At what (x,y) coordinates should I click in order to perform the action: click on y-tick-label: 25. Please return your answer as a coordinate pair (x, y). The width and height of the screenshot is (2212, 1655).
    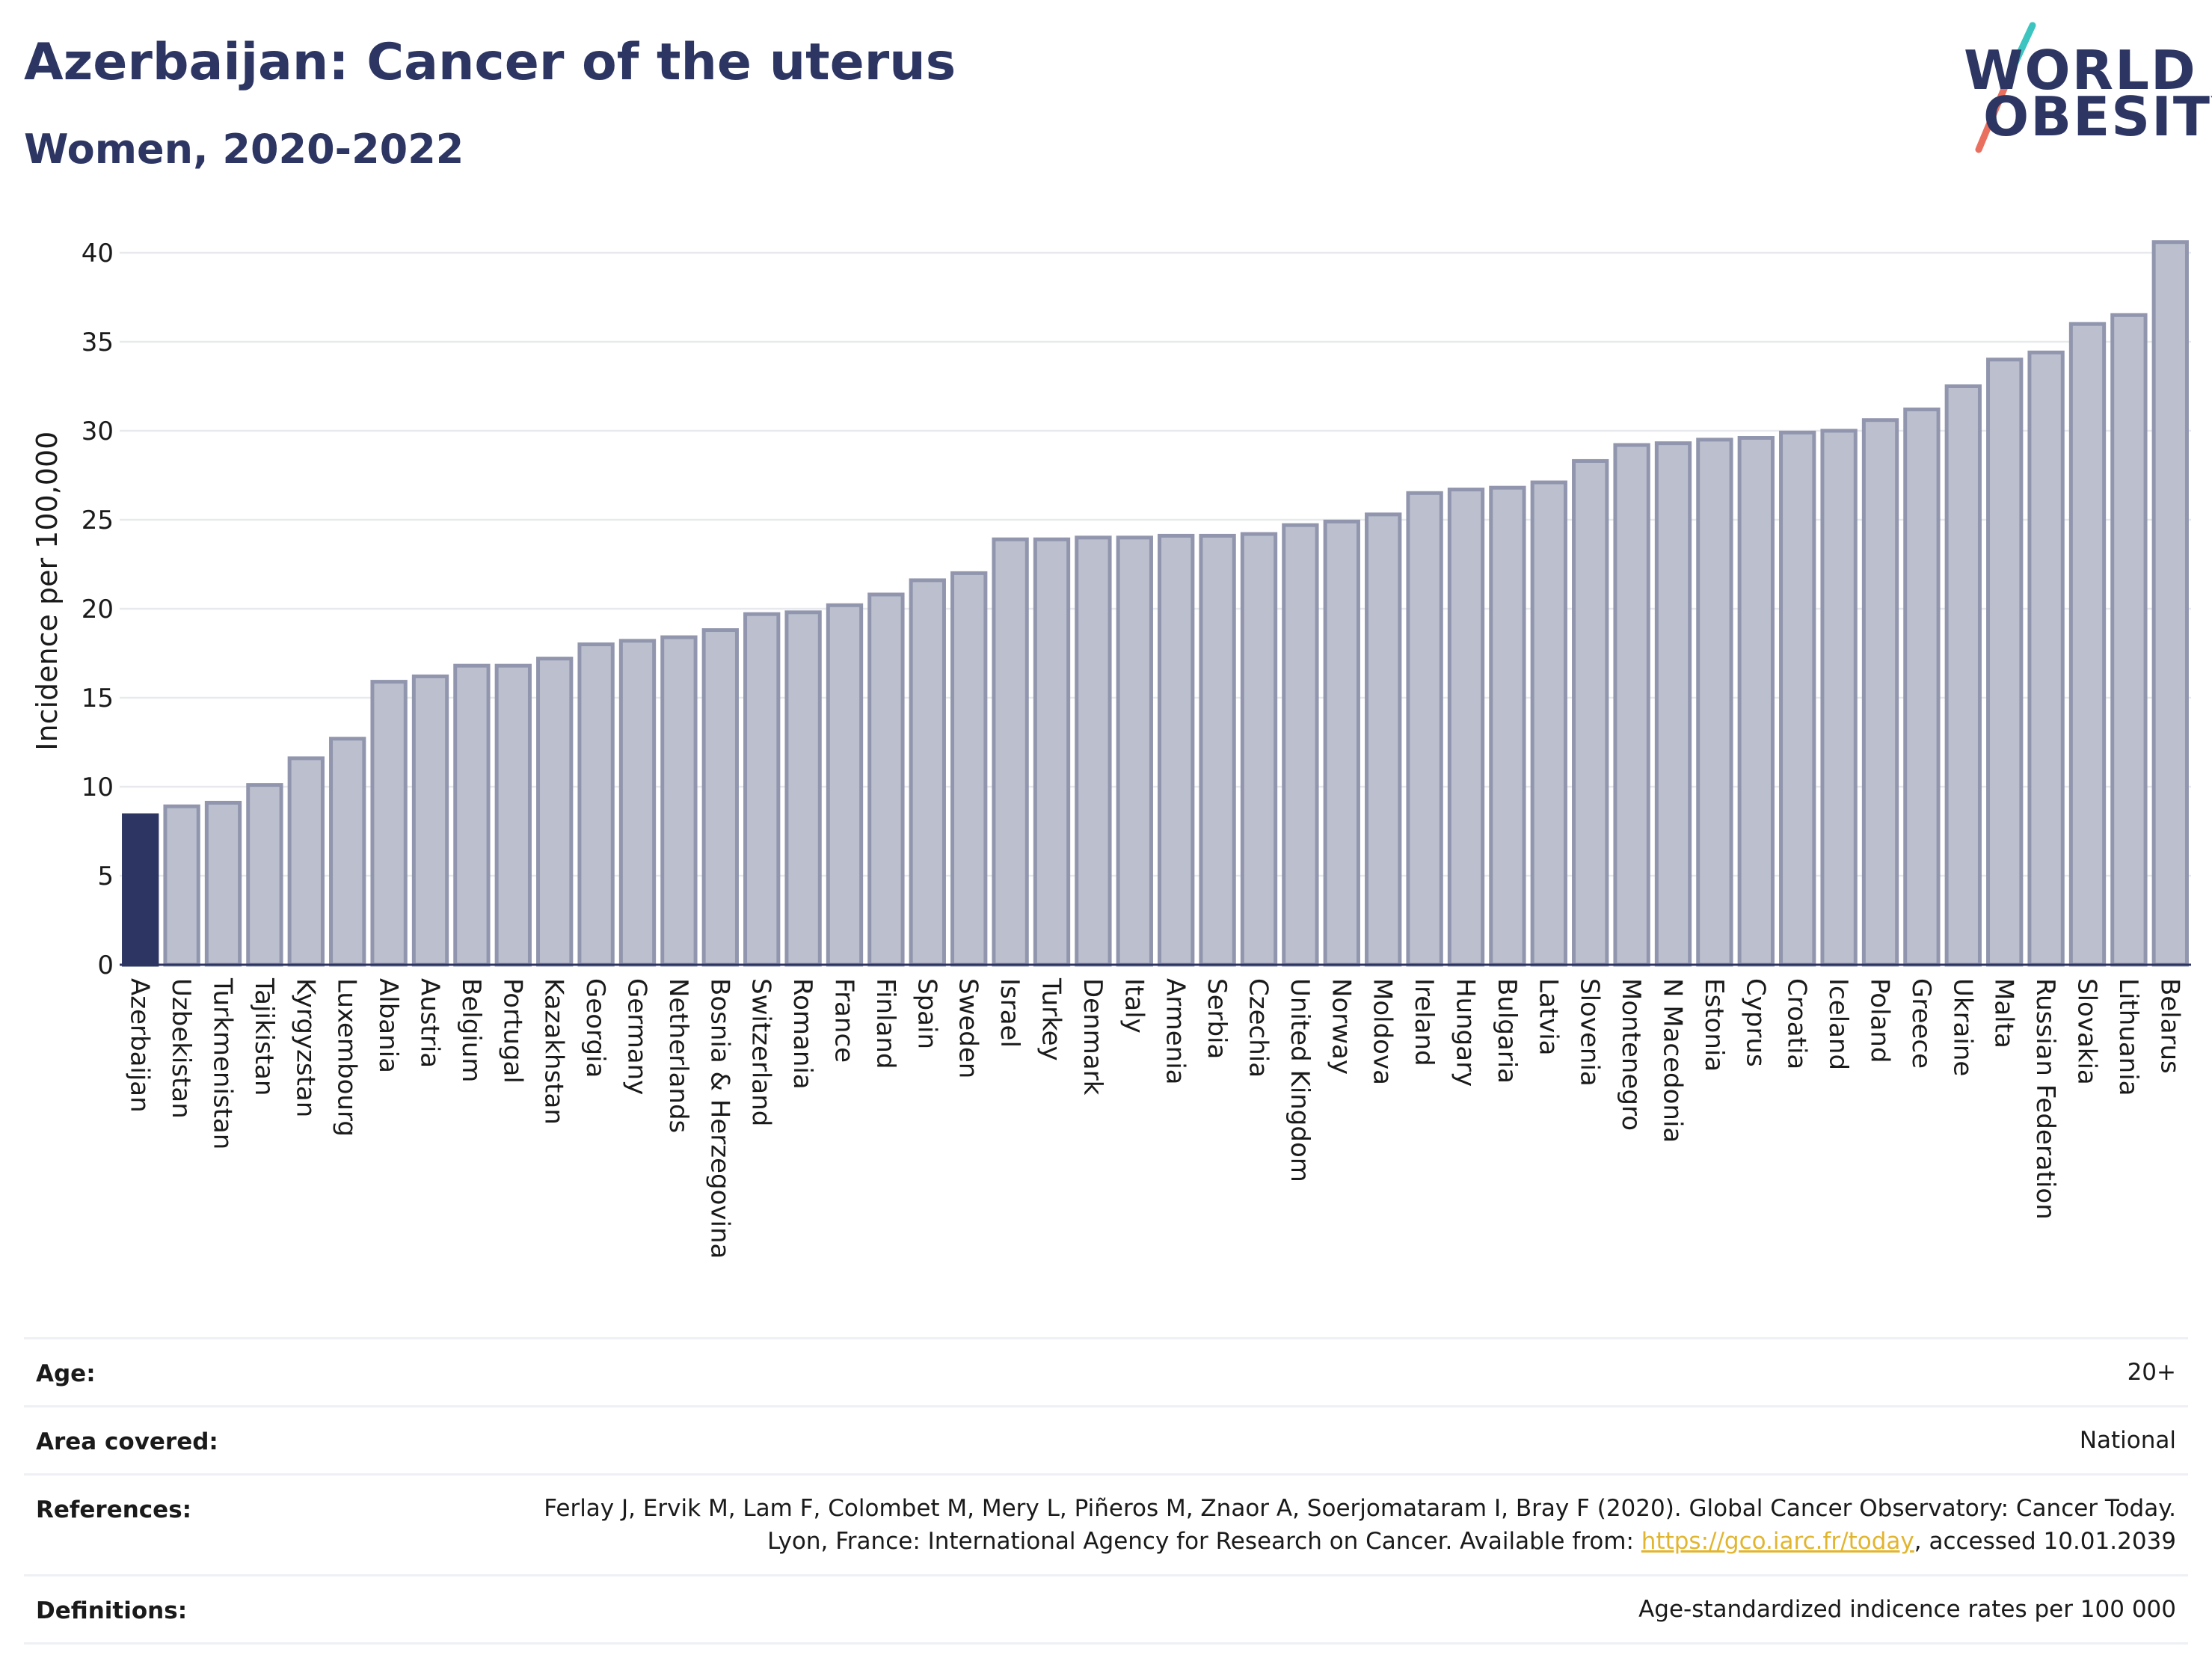
    Looking at the image, I should click on (98, 520).